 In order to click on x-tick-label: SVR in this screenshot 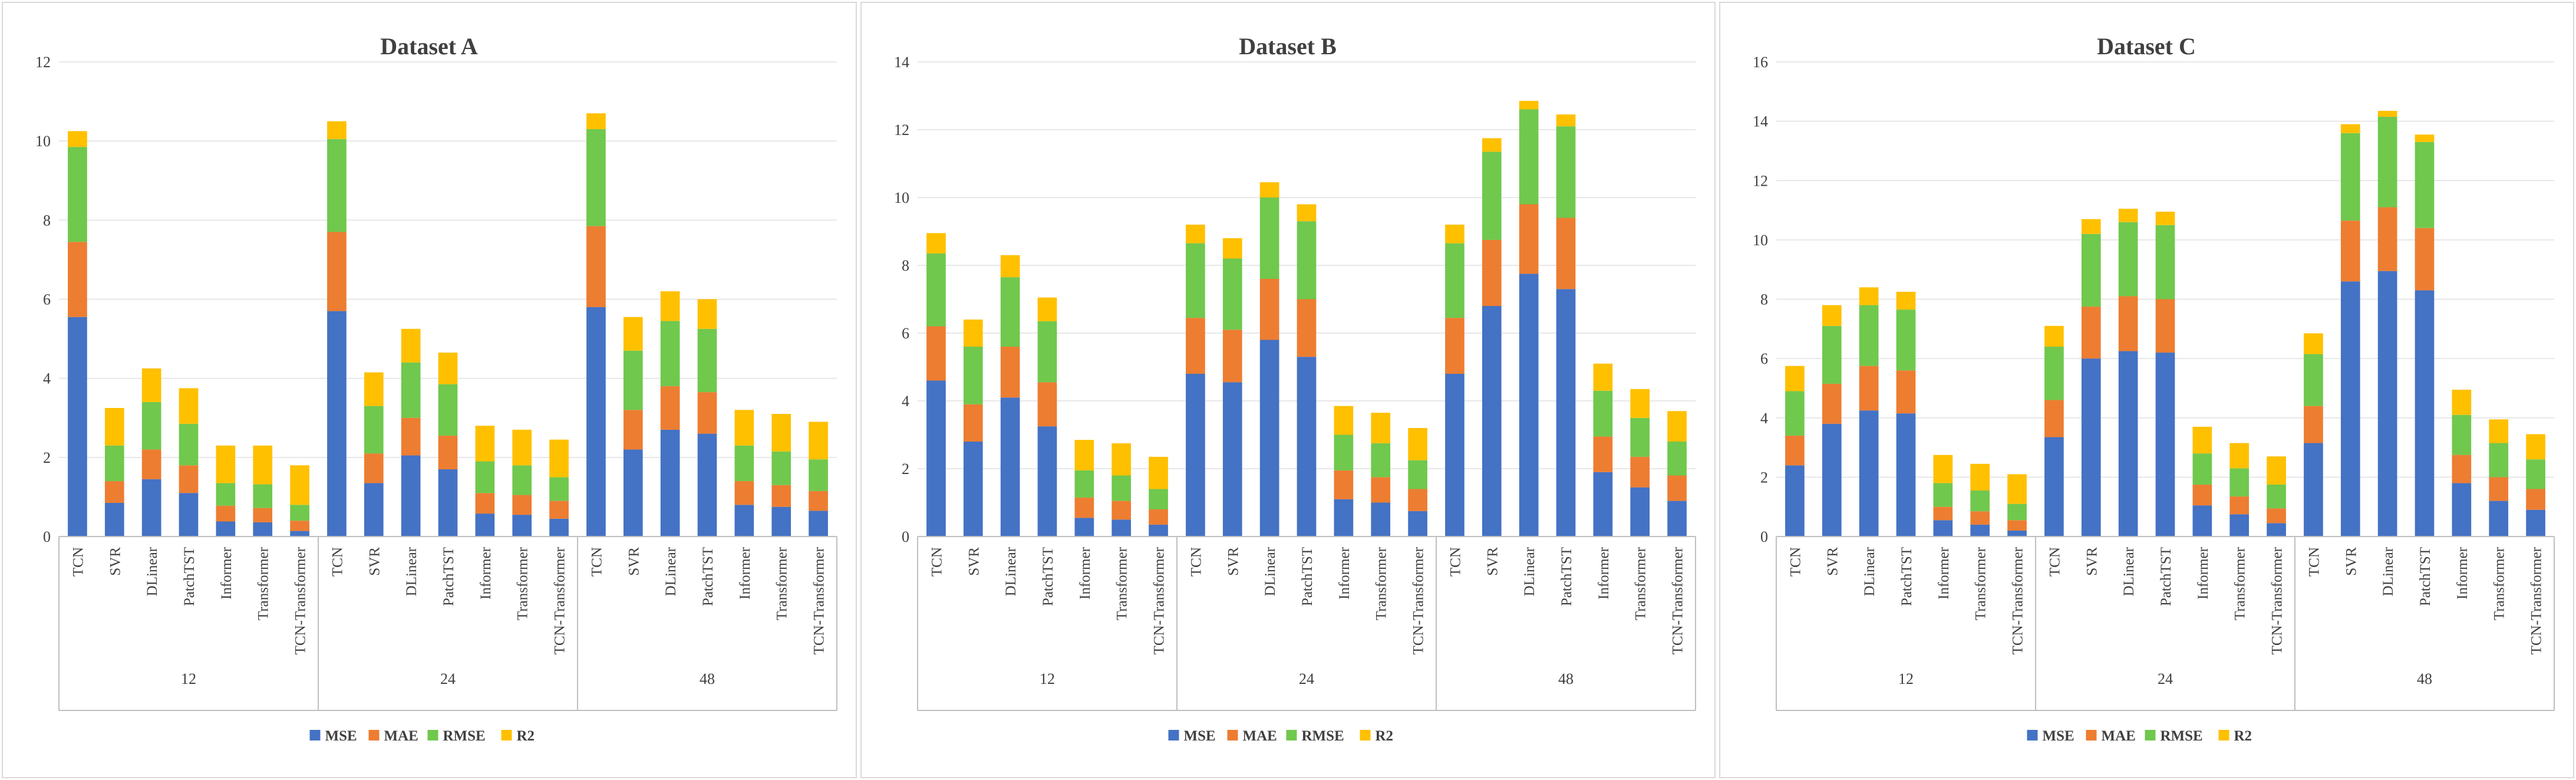, I will do `click(1493, 561)`.